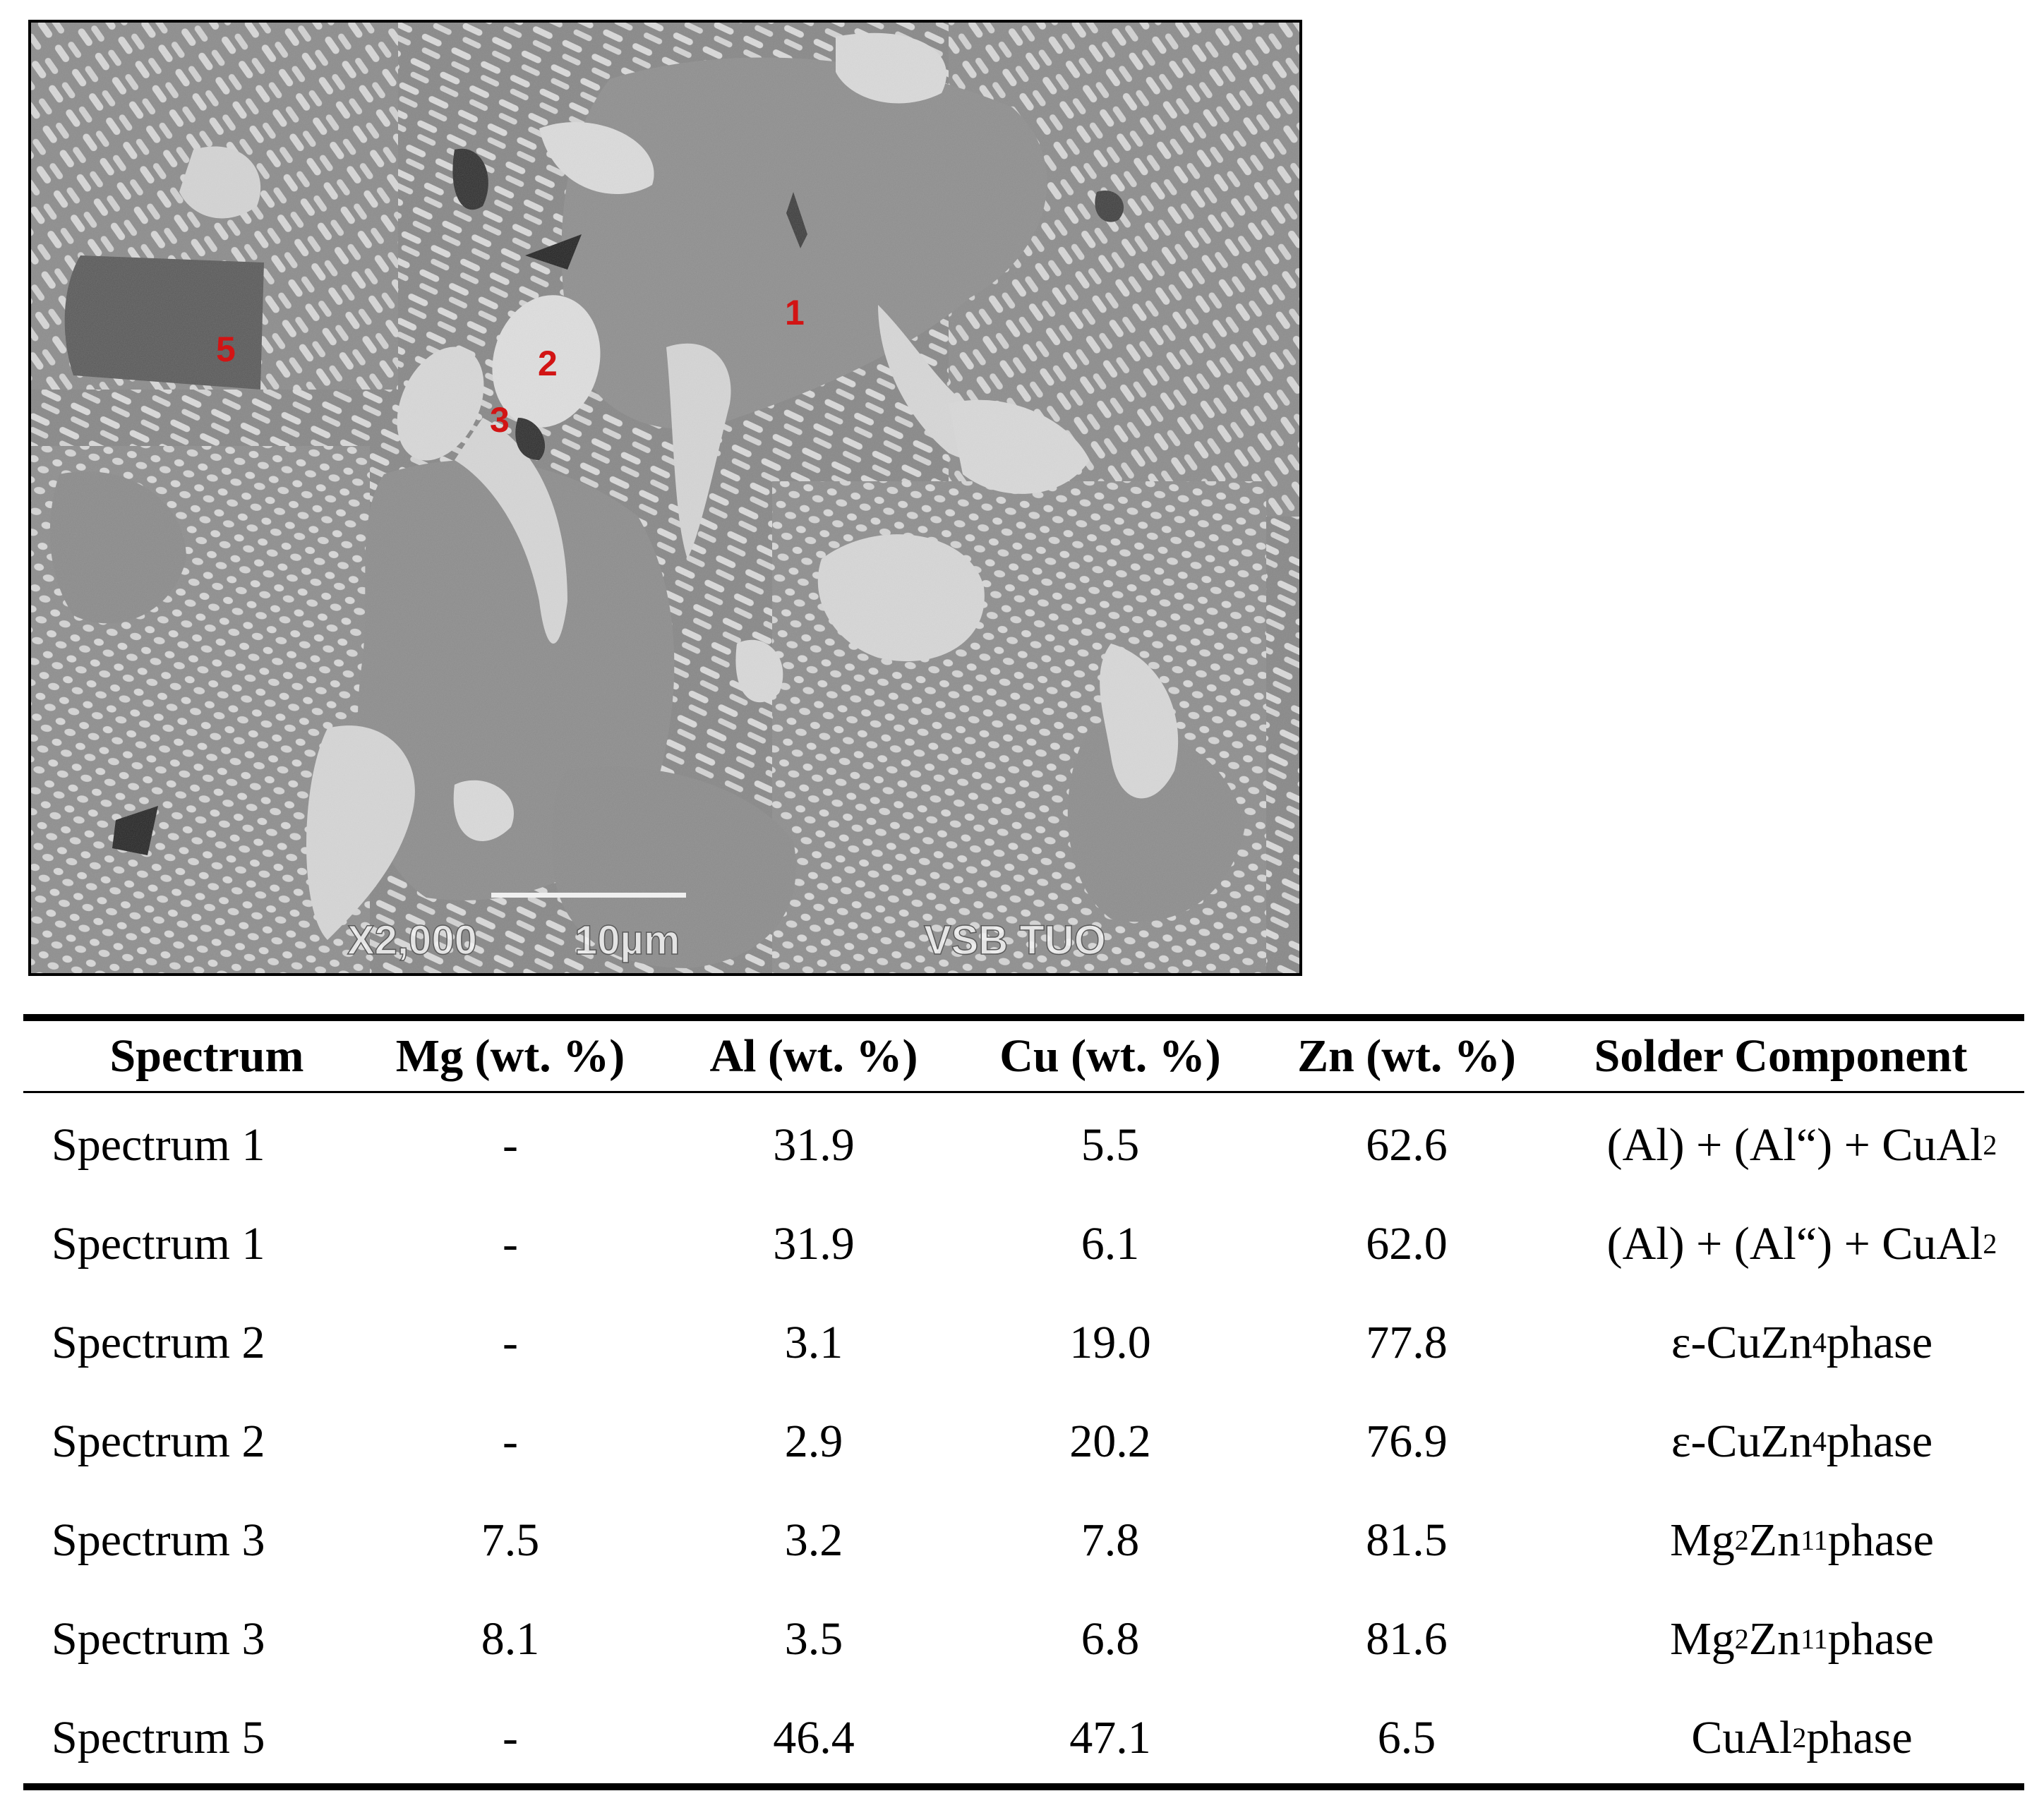  What do you see at coordinates (1407, 1244) in the screenshot?
I see `cell-zn: 62.0` at bounding box center [1407, 1244].